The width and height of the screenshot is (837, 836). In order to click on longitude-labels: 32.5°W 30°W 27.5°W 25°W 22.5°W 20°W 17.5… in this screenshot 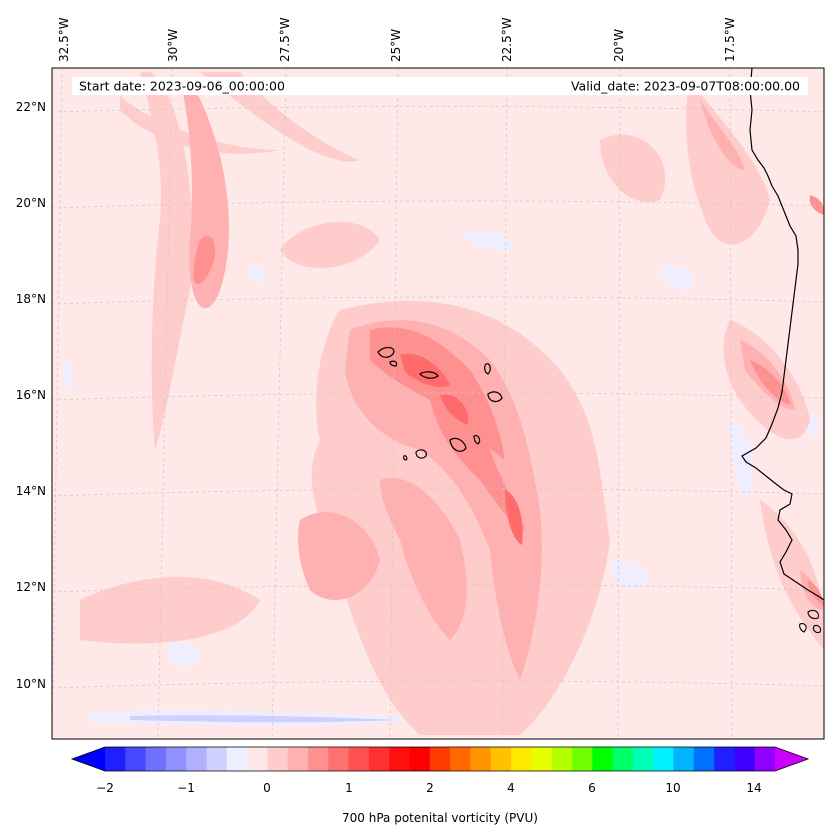, I will do `click(397, 39)`.